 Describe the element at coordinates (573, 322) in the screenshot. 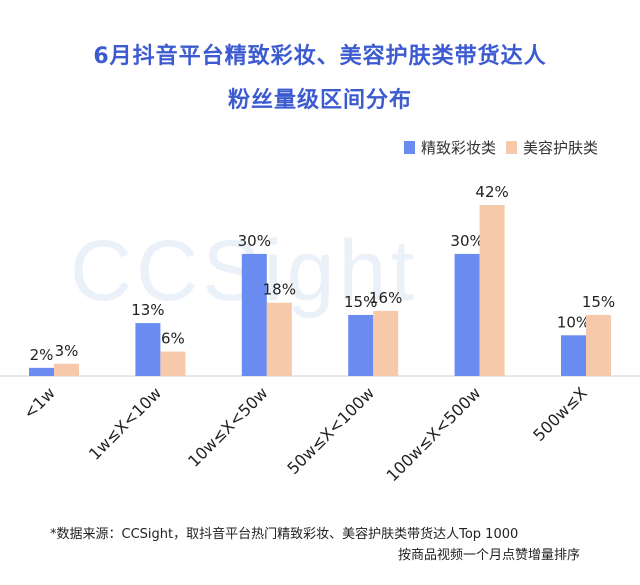

I see `data-label-1-5: 10%` at that location.